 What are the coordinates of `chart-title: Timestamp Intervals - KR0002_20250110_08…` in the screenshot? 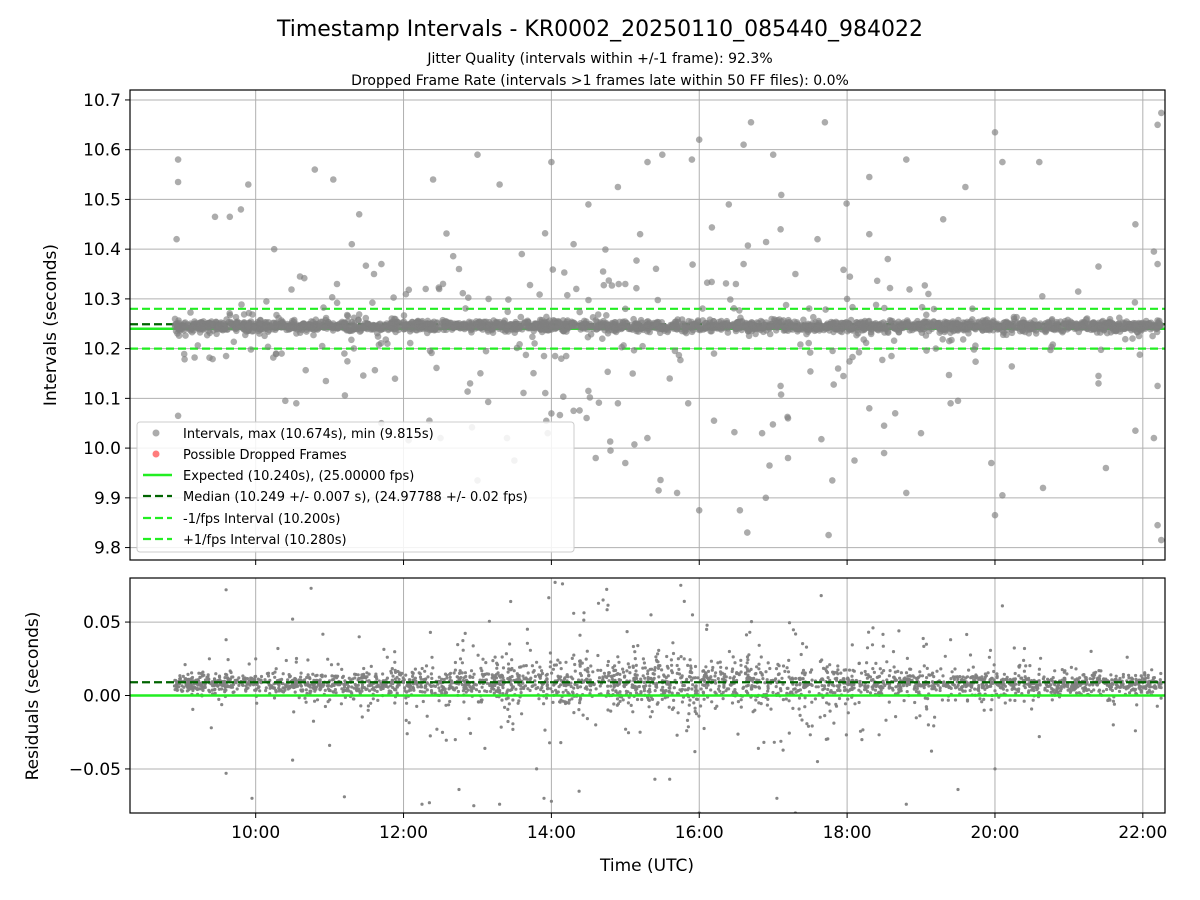 It's located at (599, 29).